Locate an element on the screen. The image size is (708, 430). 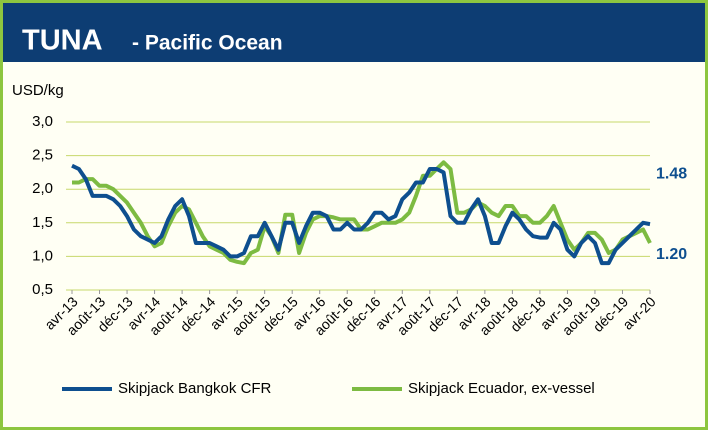
y-tick-label: 1,5 is located at coordinates (42, 222).